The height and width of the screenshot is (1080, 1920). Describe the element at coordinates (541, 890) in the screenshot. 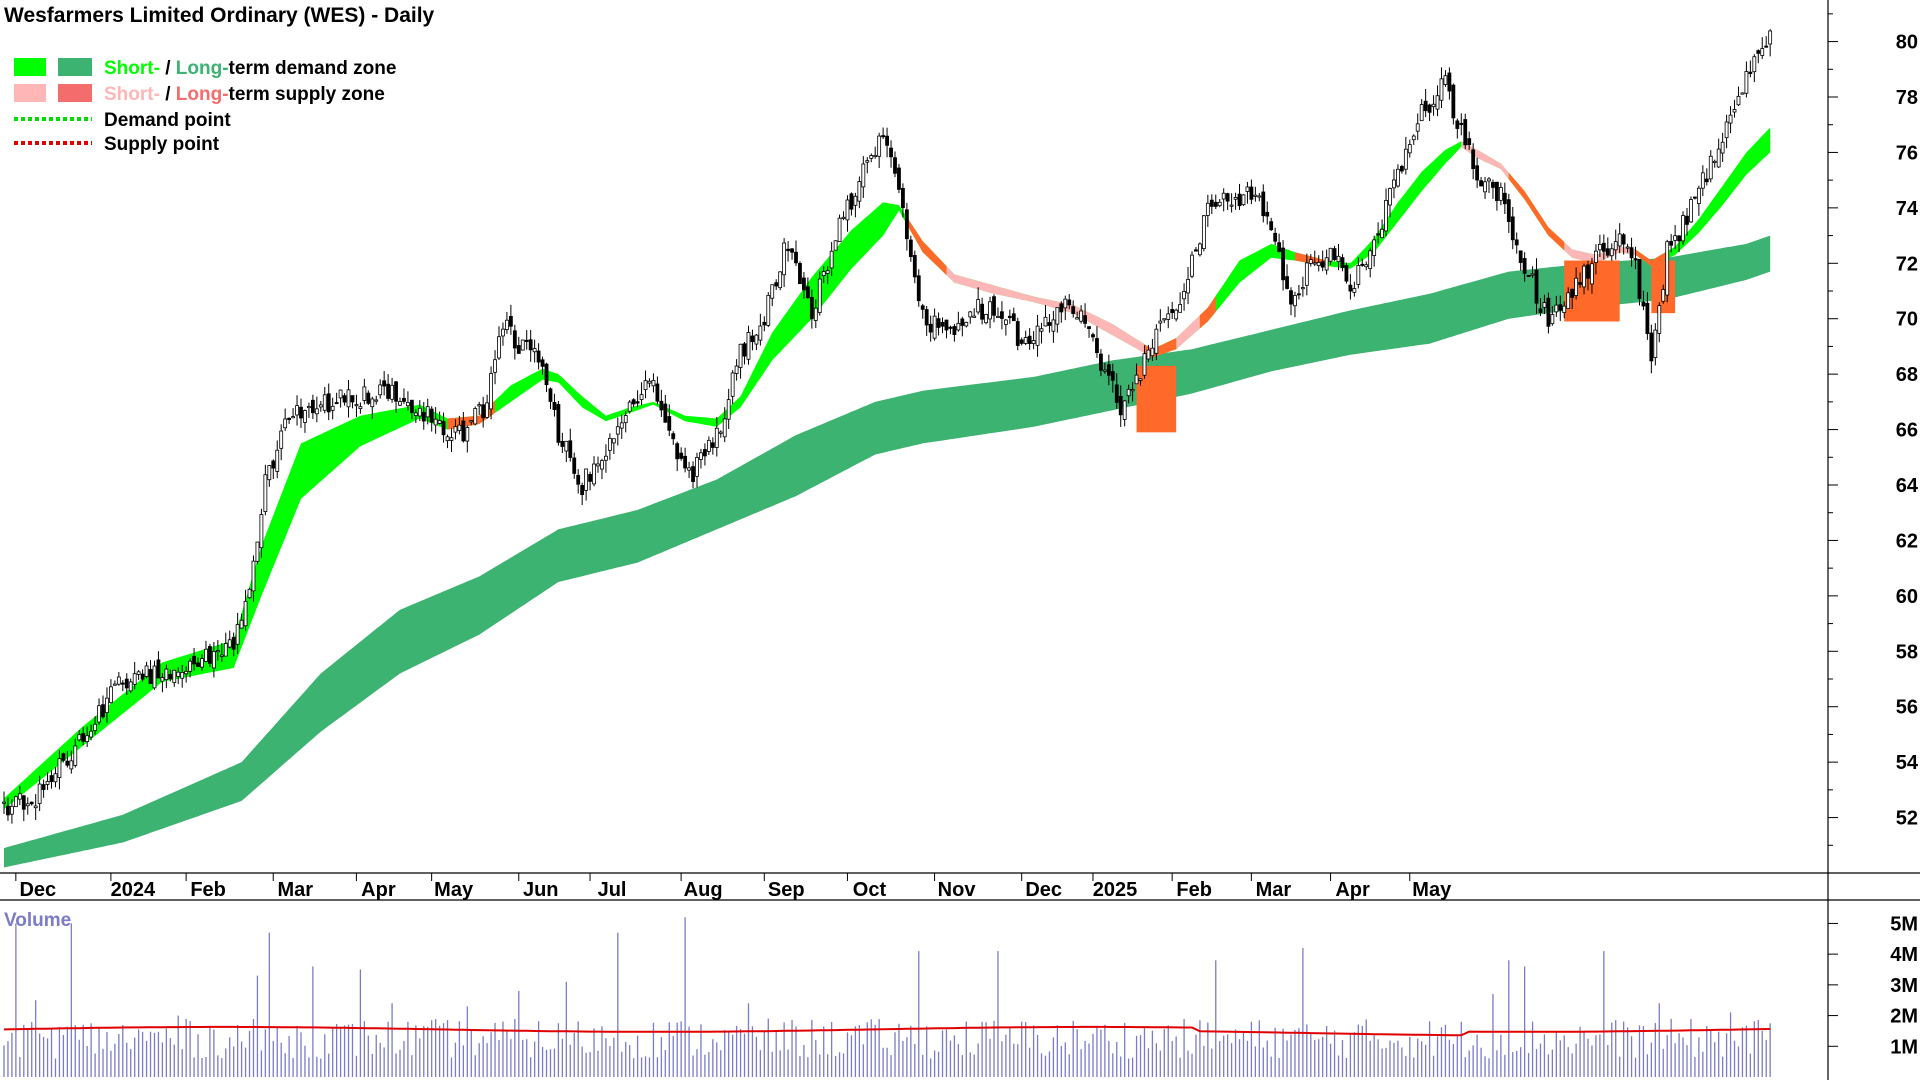

I see `x-tick-label: Jun` at that location.